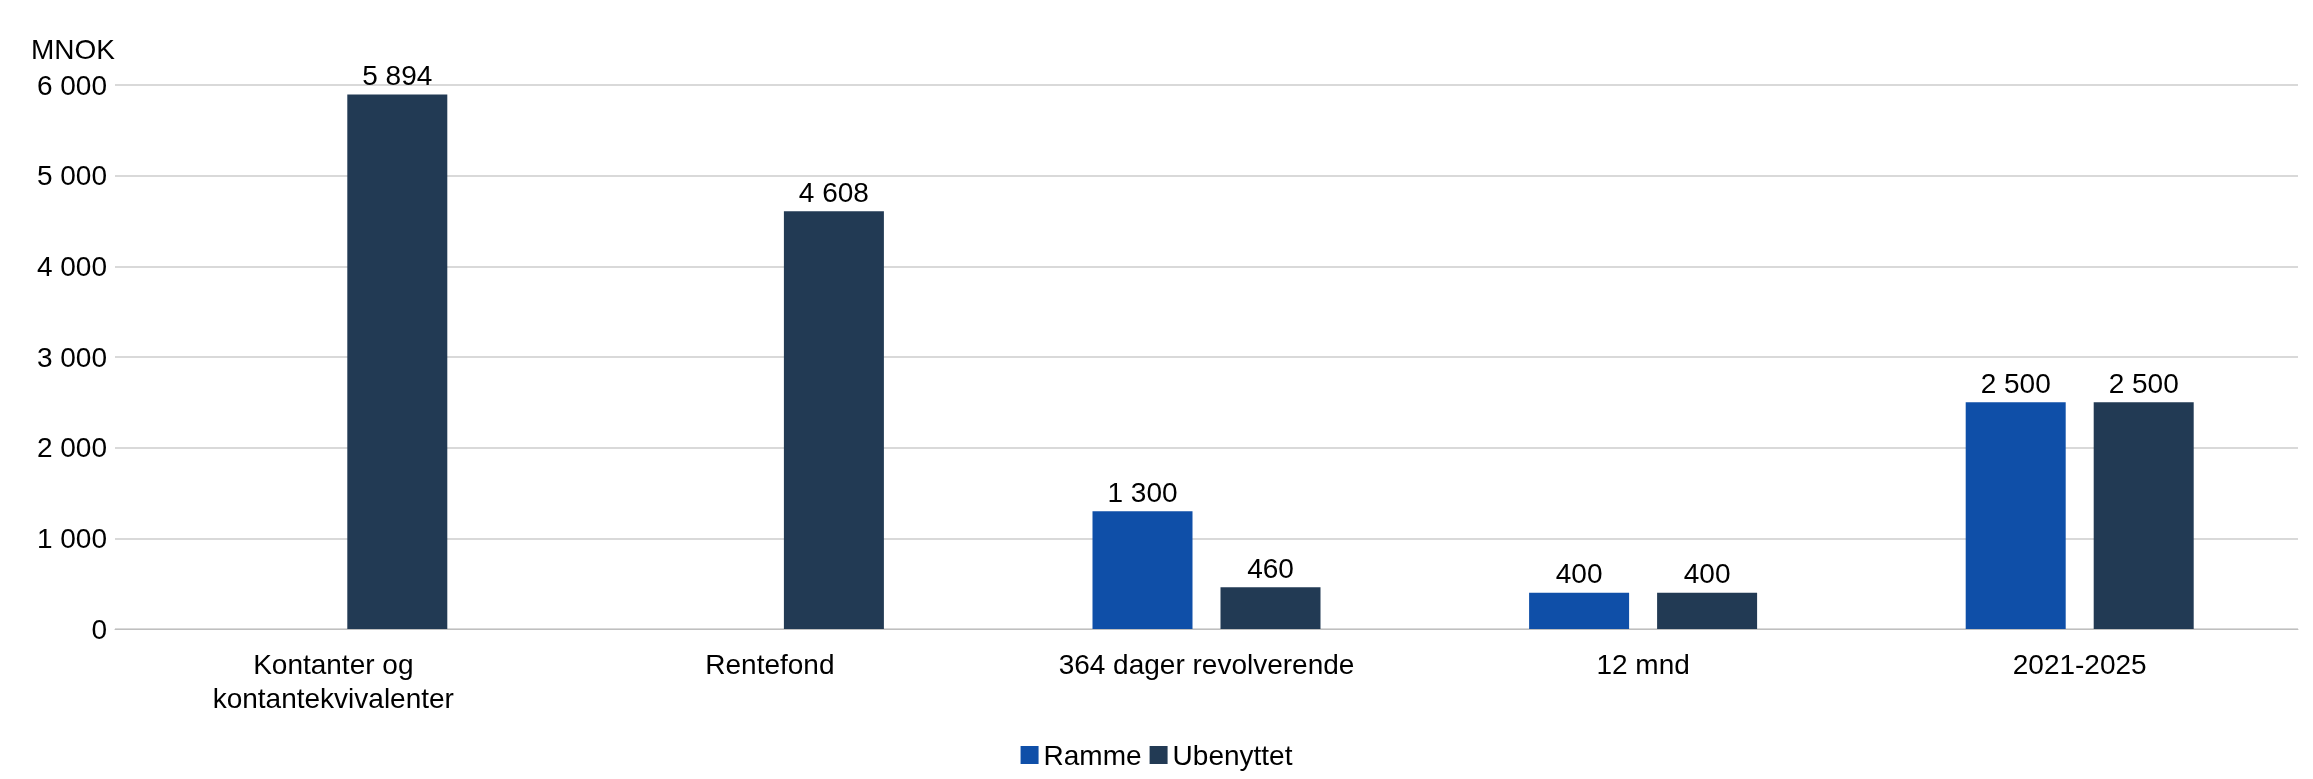 This screenshot has height=779, width=2313. I want to click on y-tick-label: 1 000, so click(71, 538).